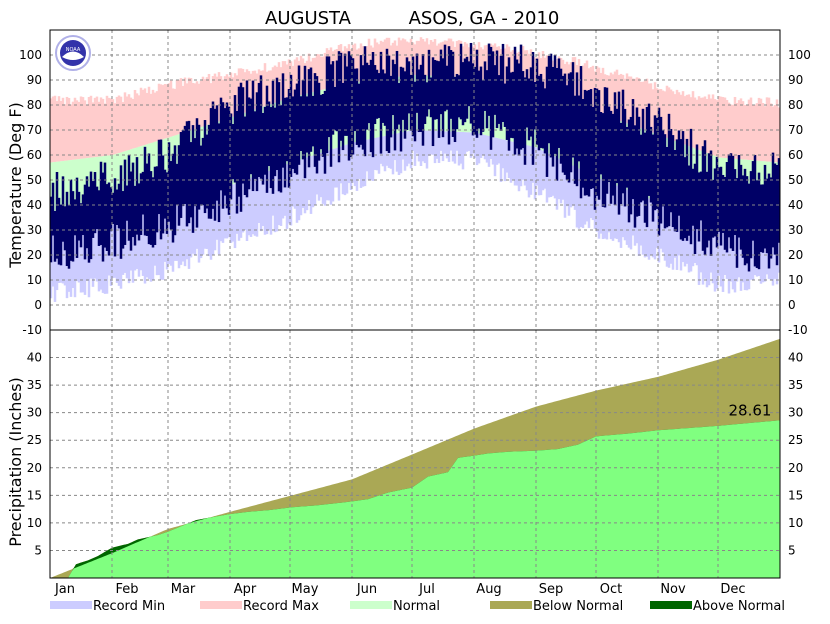 The height and width of the screenshot is (624, 830). I want to click on temp-ytick-right: 100, so click(799, 55).